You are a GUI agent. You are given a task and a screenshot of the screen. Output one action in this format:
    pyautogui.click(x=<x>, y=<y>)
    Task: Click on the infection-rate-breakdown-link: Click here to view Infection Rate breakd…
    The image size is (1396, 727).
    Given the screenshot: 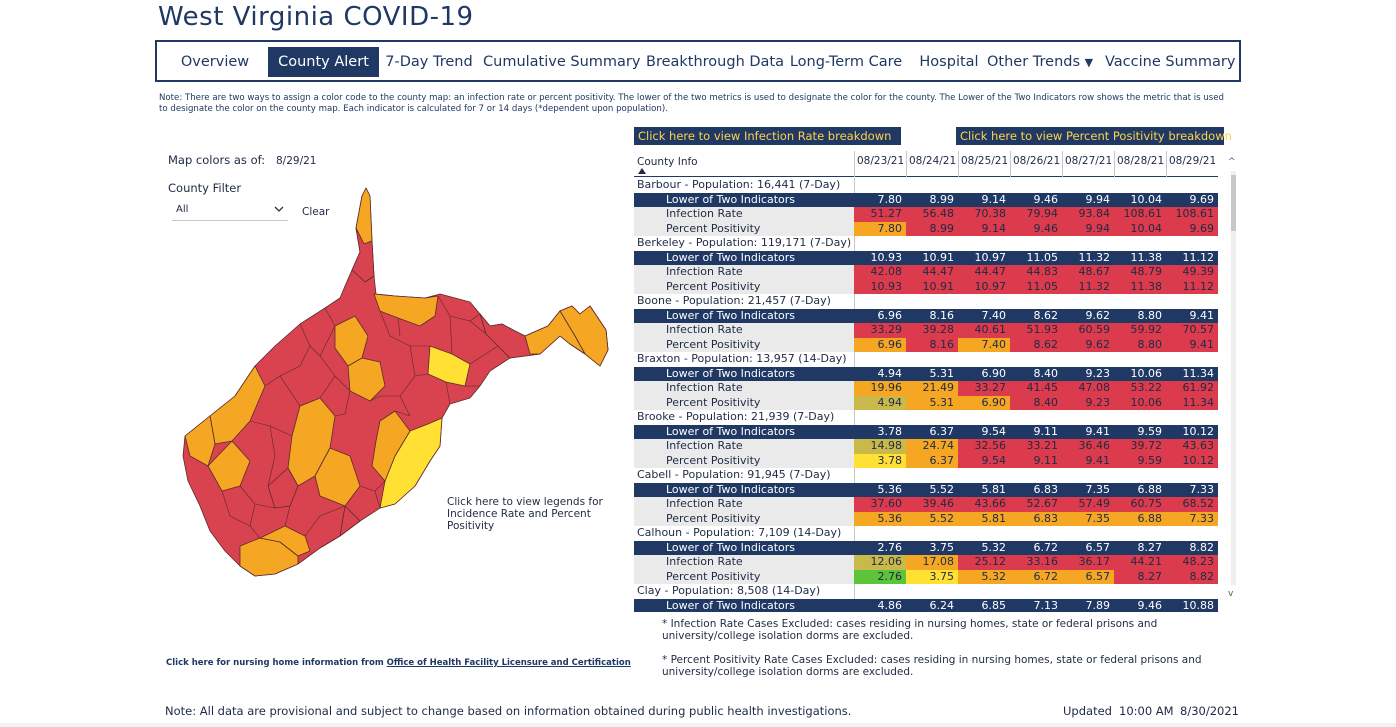 What is the action you would take?
    pyautogui.click(x=767, y=136)
    